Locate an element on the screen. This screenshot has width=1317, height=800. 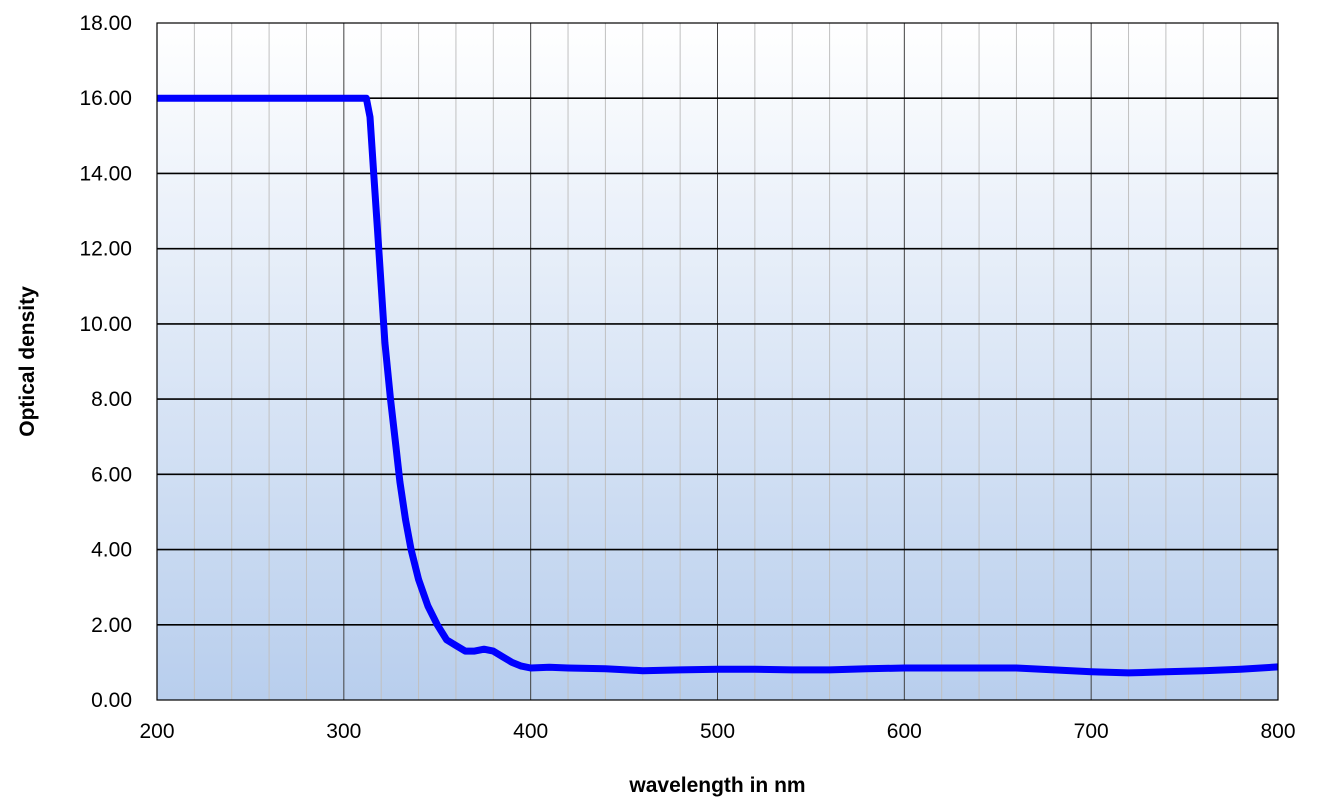
x-tick-label: 300 is located at coordinates (343, 731).